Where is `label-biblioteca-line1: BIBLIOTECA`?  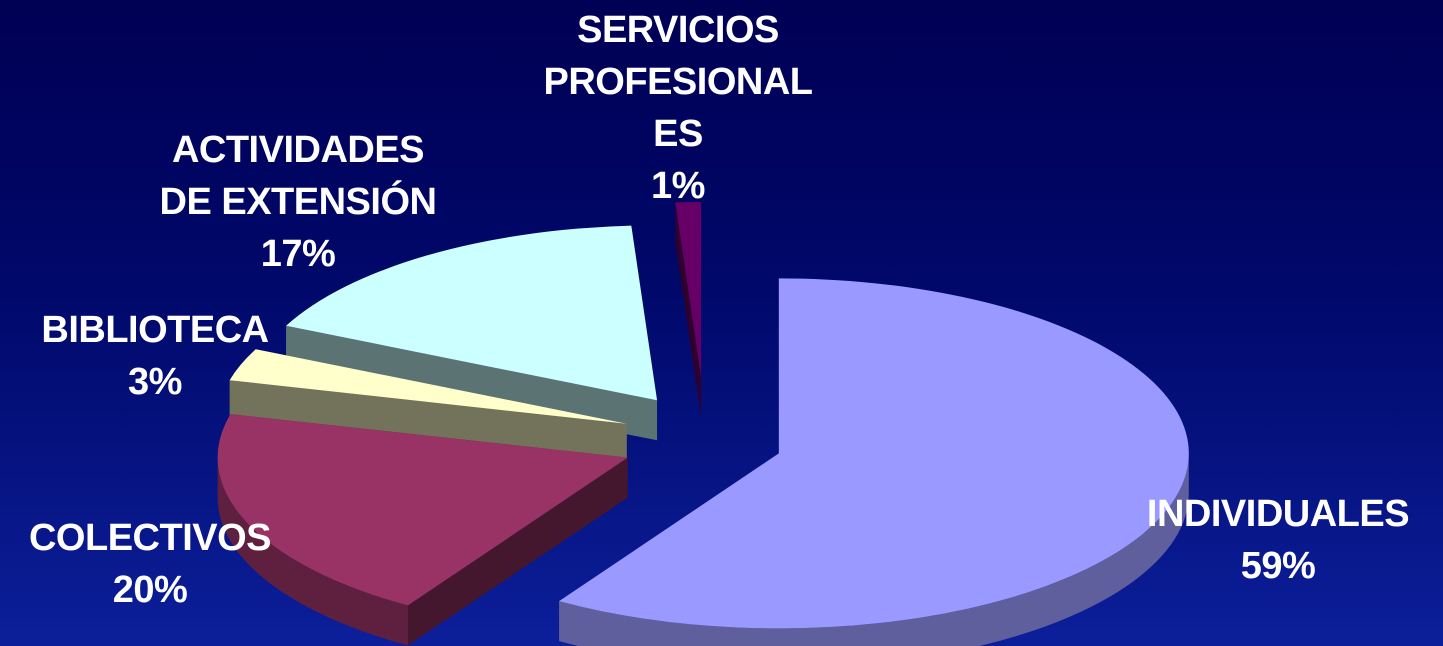 label-biblioteca-line1: BIBLIOTECA is located at coordinates (155, 330).